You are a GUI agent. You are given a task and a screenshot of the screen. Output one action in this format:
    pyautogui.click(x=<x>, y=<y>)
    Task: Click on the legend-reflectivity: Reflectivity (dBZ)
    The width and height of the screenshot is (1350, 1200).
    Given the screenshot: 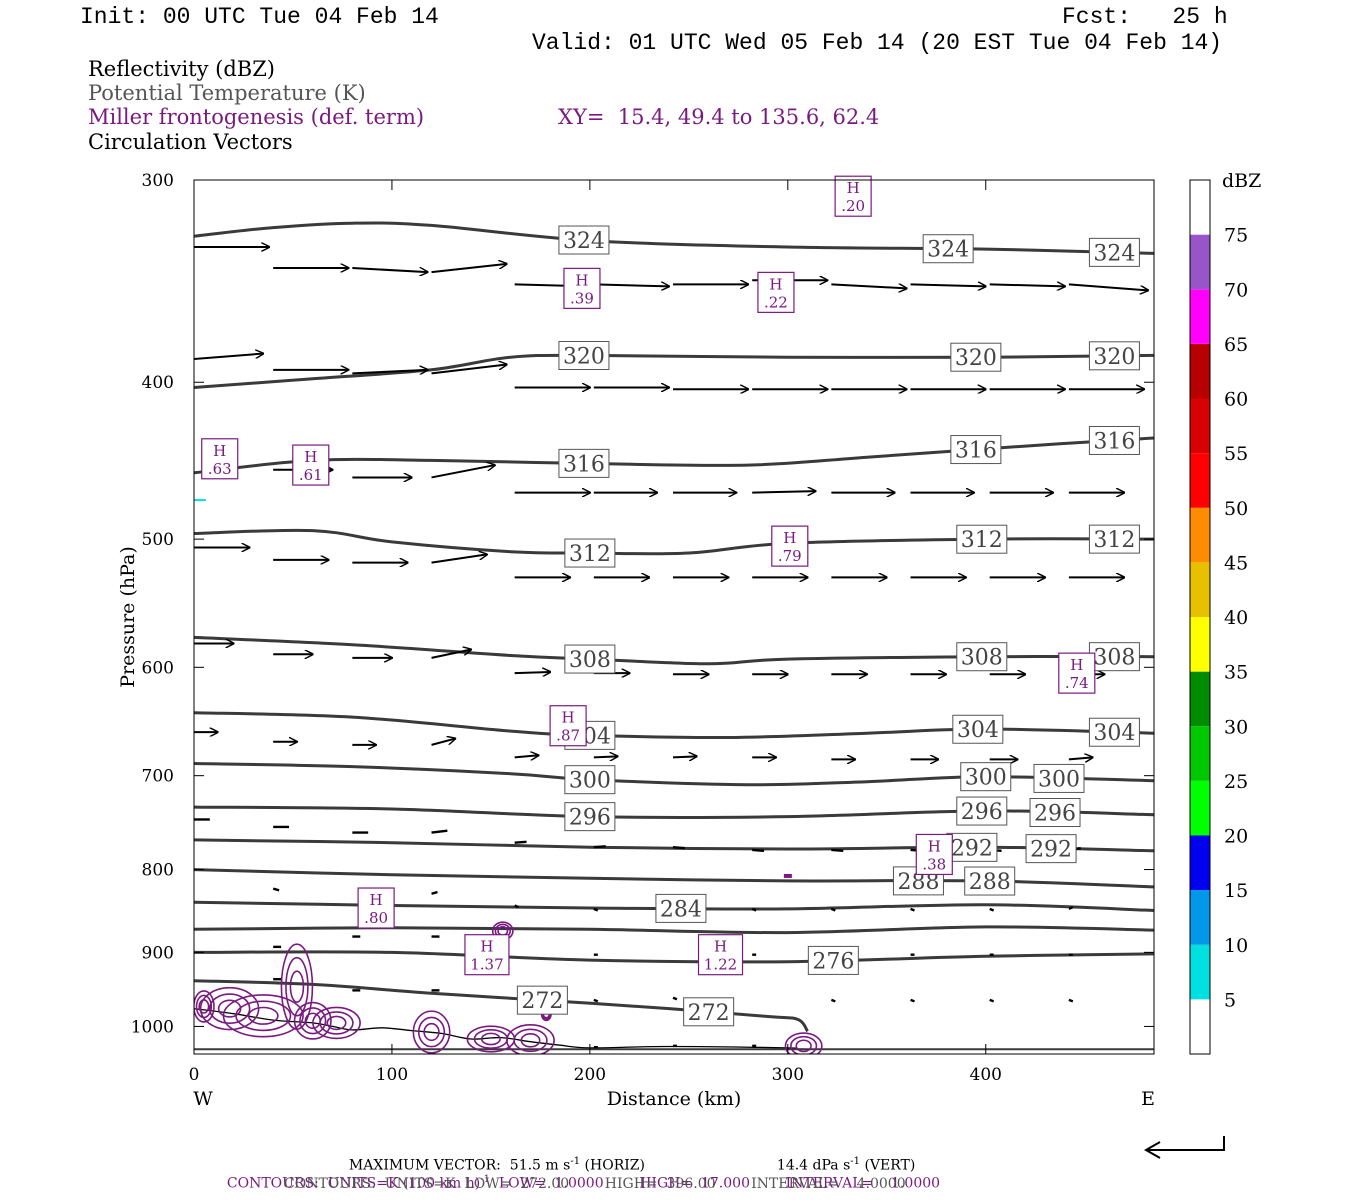 What is the action you would take?
    pyautogui.click(x=182, y=69)
    